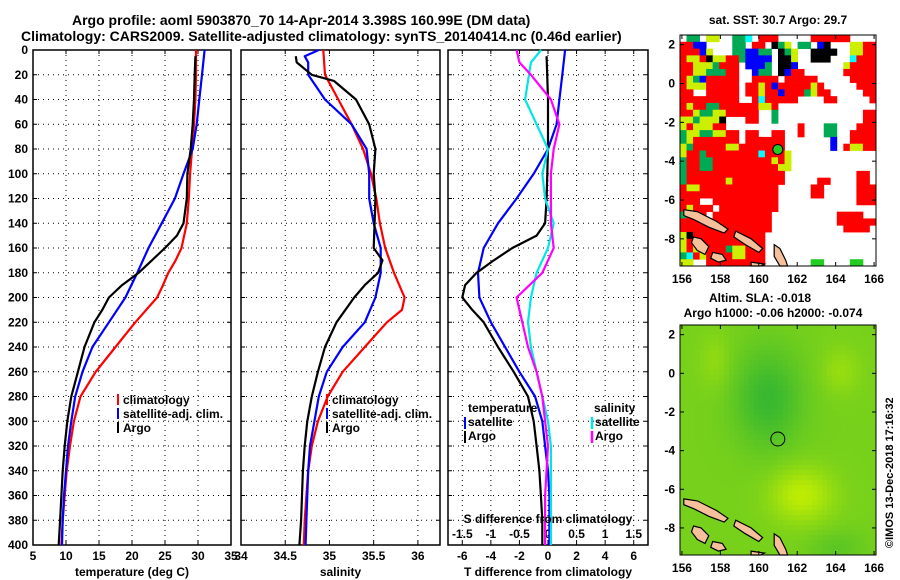  What do you see at coordinates (778, 20) in the screenshot?
I see `sst-map-title: sat. SST: 30.7 Argo: 29.7` at bounding box center [778, 20].